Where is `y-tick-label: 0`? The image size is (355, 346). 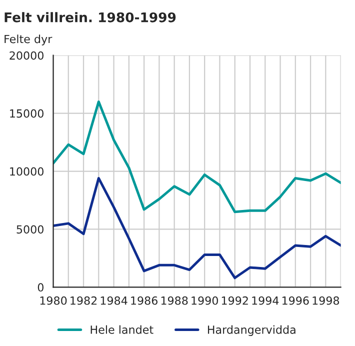 y-tick-label: 0 is located at coordinates (41, 287).